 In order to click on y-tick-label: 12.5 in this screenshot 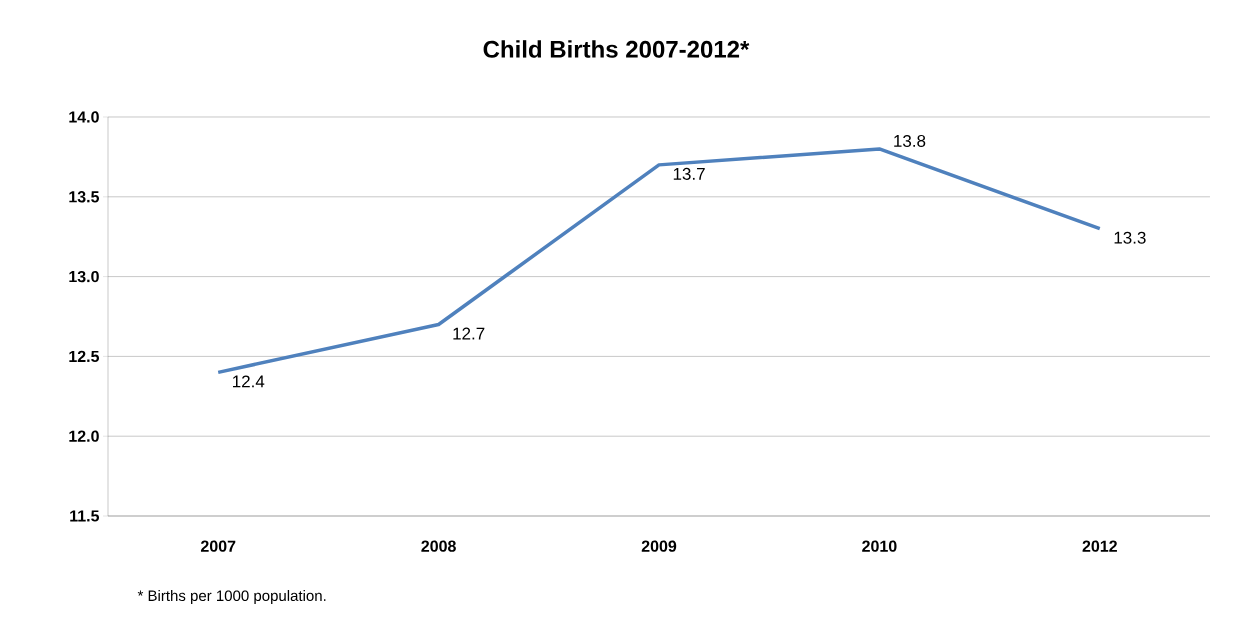, I will do `click(84, 356)`.